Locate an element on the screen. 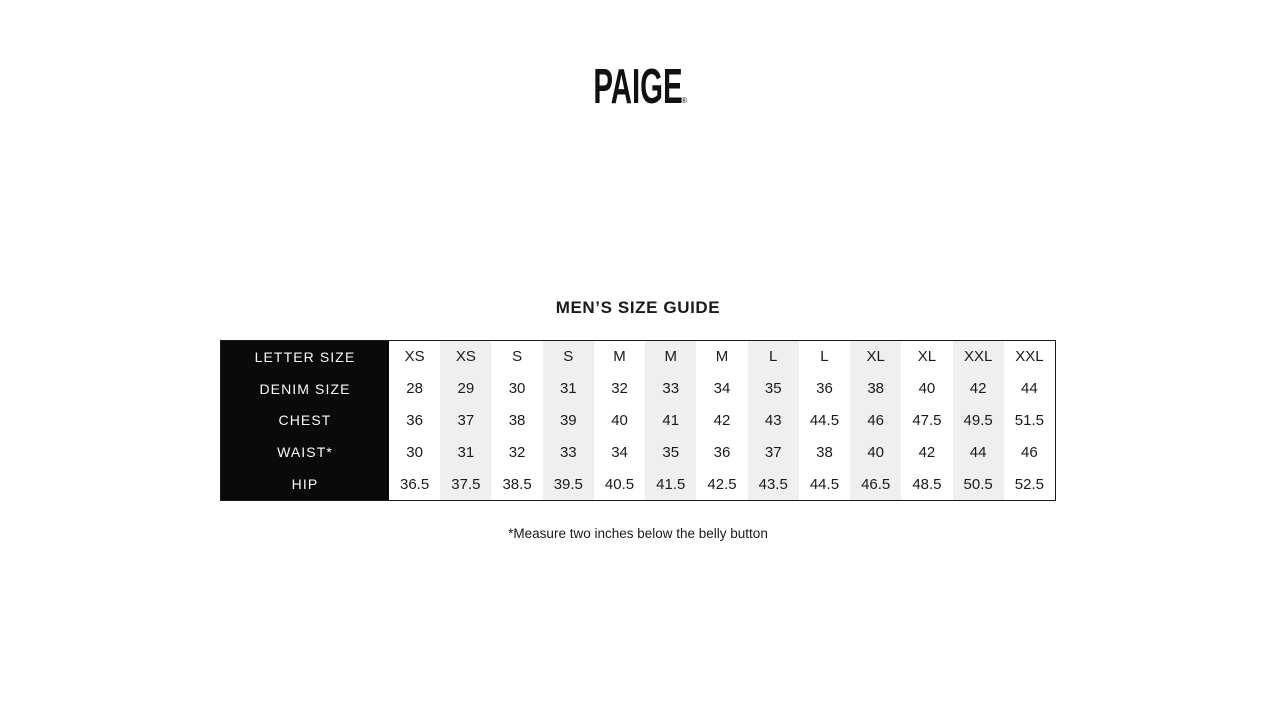  row-header: HIP is located at coordinates (305, 484).